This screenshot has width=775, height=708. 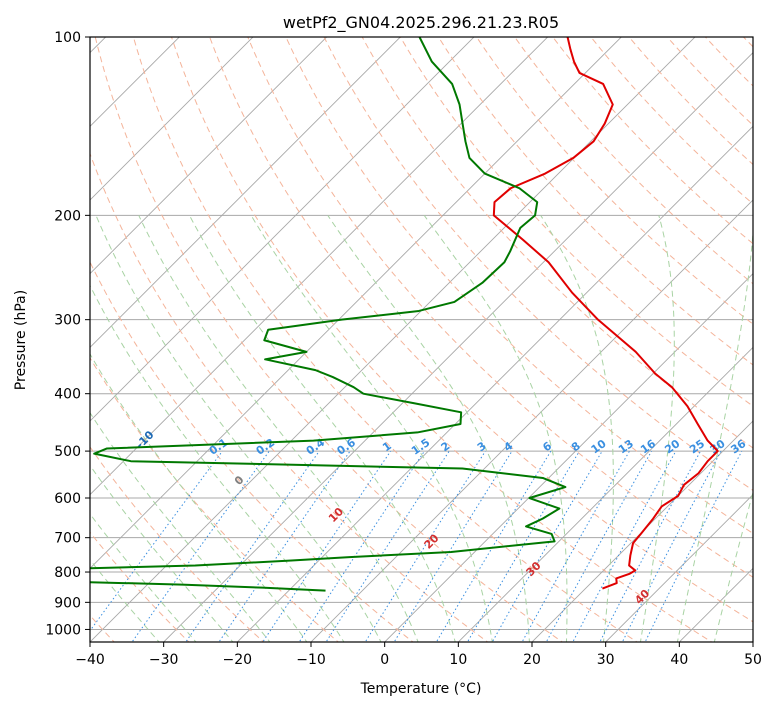 What do you see at coordinates (753, 660) in the screenshot?
I see `x-tick-label: 50` at bounding box center [753, 660].